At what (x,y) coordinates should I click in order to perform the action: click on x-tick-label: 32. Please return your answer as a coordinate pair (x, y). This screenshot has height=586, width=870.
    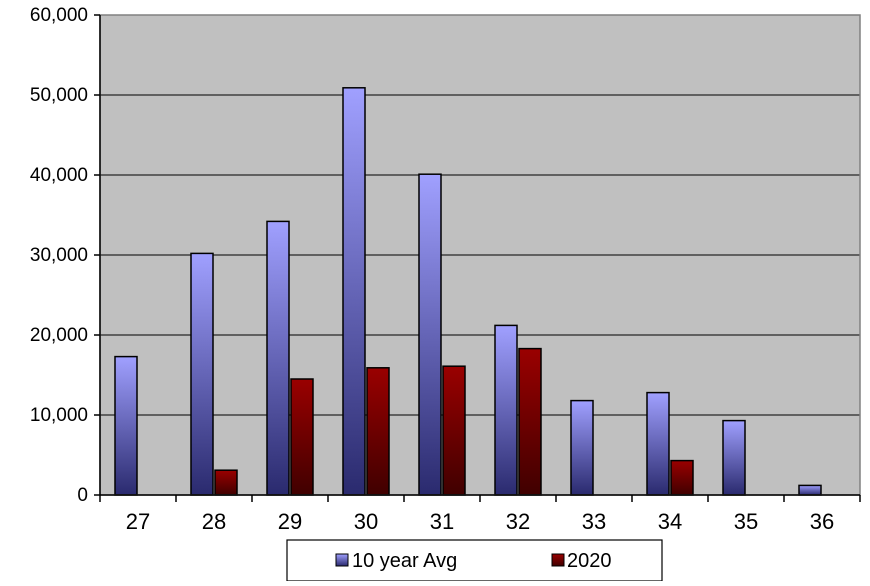
    Looking at the image, I should click on (518, 521).